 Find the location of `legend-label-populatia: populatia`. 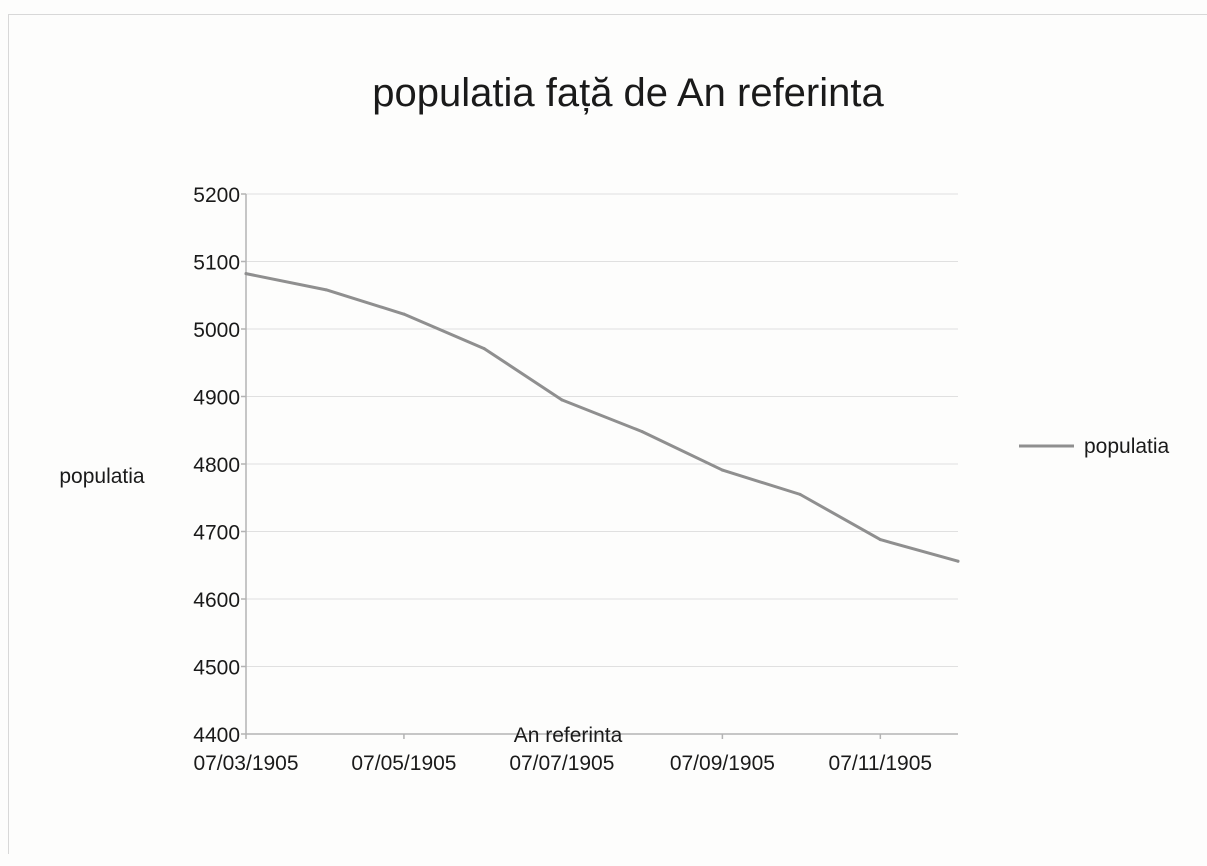

legend-label-populatia: populatia is located at coordinates (1127, 446).